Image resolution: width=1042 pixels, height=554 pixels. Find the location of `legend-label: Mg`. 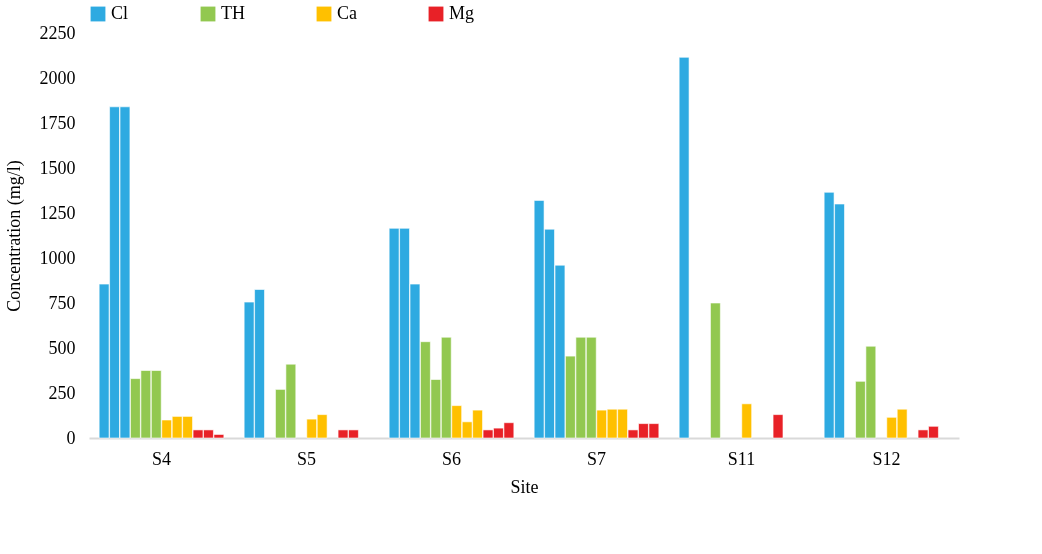

legend-label: Mg is located at coordinates (462, 13).